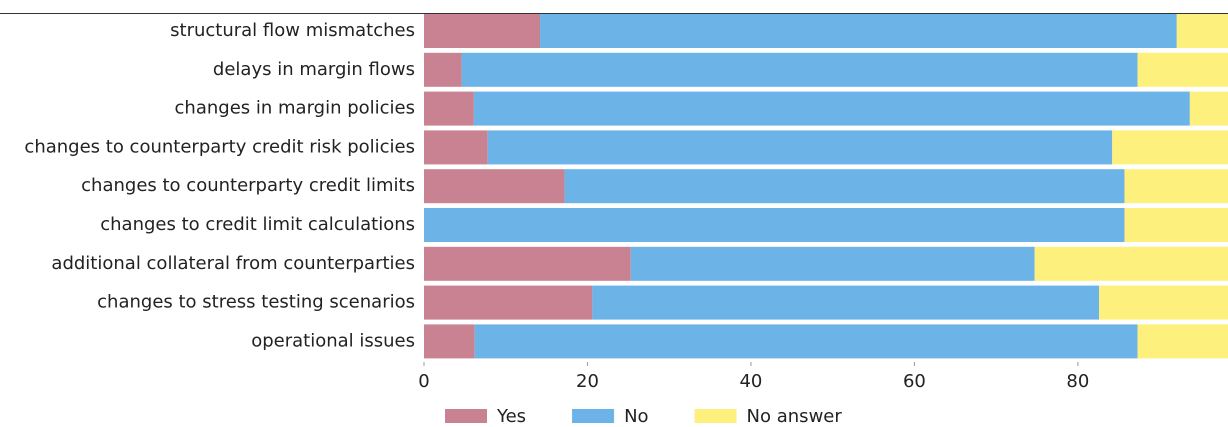 The height and width of the screenshot is (427, 1228). I want to click on legend-label: No answer, so click(795, 416).